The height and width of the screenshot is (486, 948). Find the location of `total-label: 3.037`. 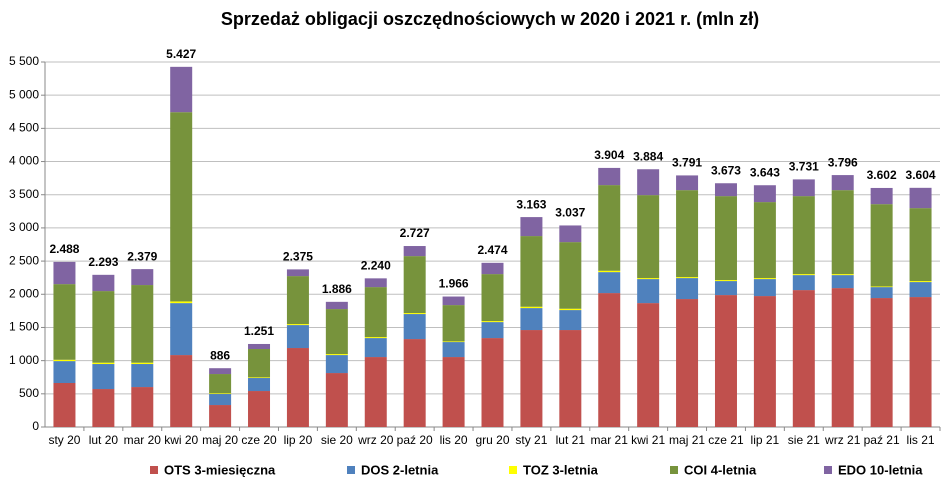

total-label: 3.037 is located at coordinates (570, 213).